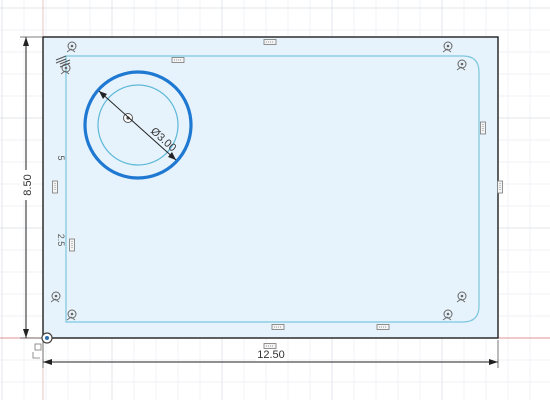 This screenshot has height=400, width=550. I want to click on width-dimension: 12.50, so click(270, 354).